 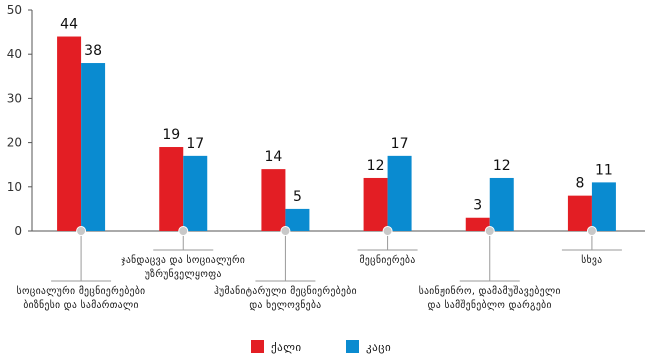 What do you see at coordinates (604, 170) in the screenshot?
I see `data-label: 11` at bounding box center [604, 170].